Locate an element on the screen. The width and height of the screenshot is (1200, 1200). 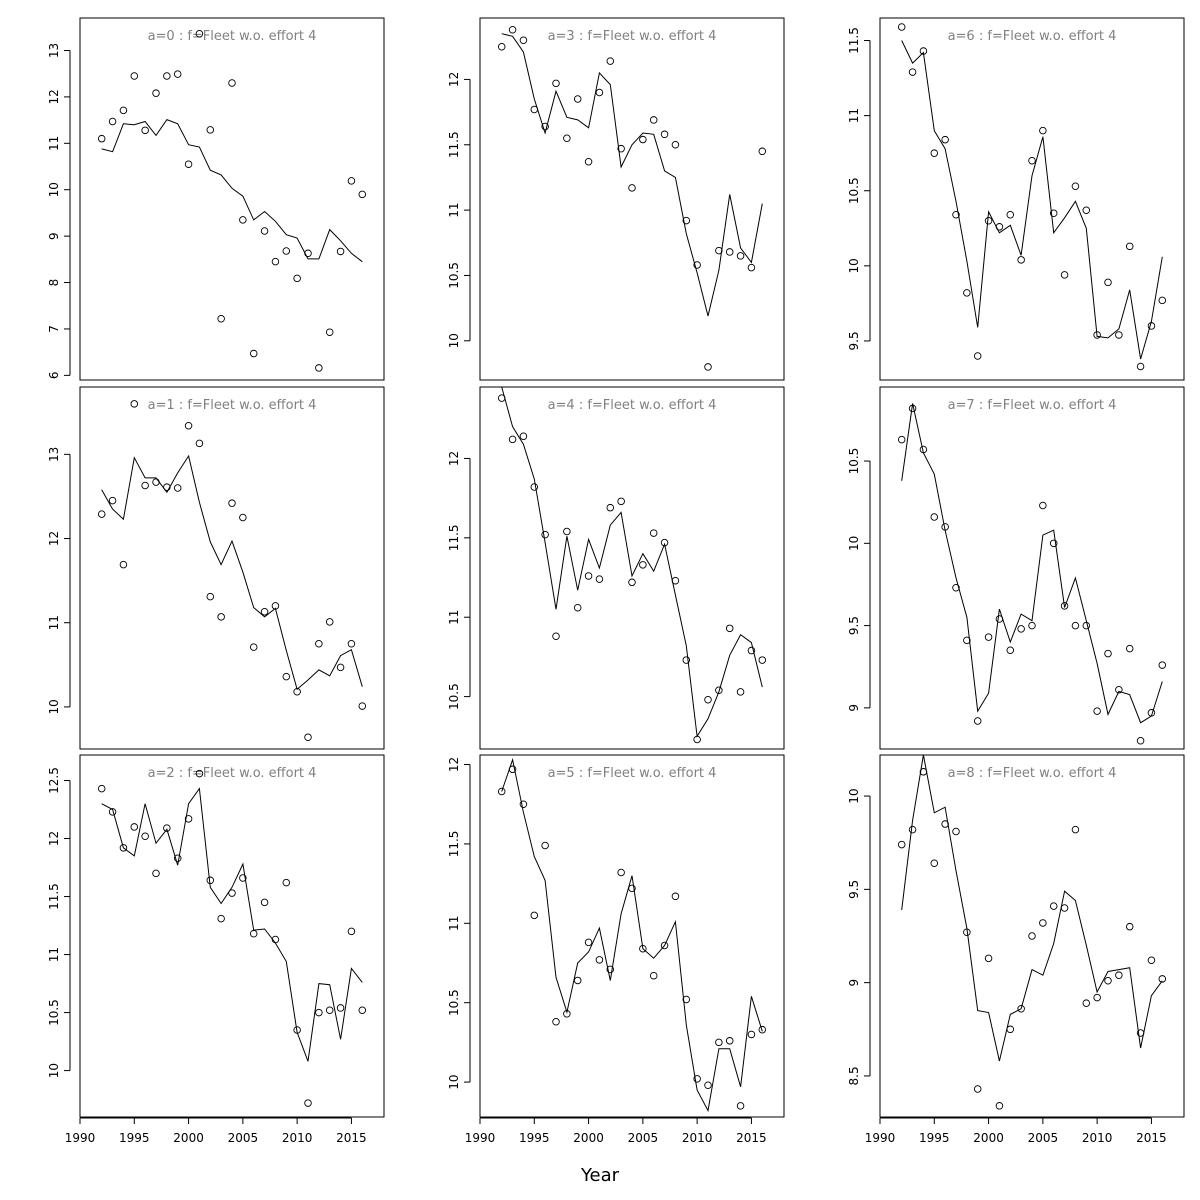
y-axis: 8.5 9 9.5 10 is located at coordinates (859, 936).